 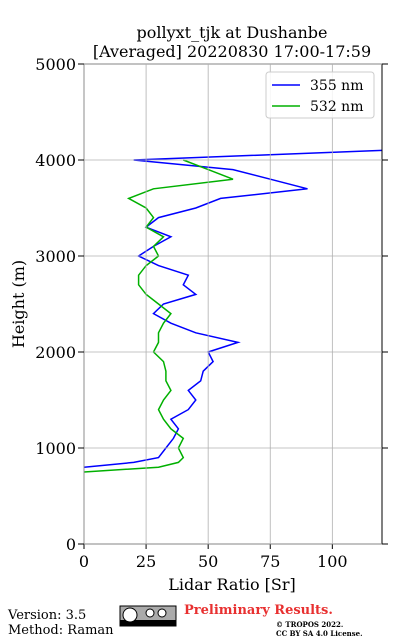 I want to click on legend-label: 532 nm, so click(x=336, y=107).